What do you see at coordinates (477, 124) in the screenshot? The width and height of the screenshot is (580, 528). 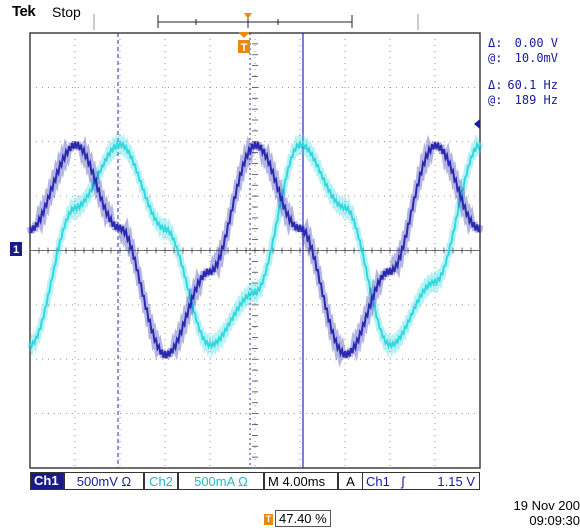 I see `trigger-level-arrow` at bounding box center [477, 124].